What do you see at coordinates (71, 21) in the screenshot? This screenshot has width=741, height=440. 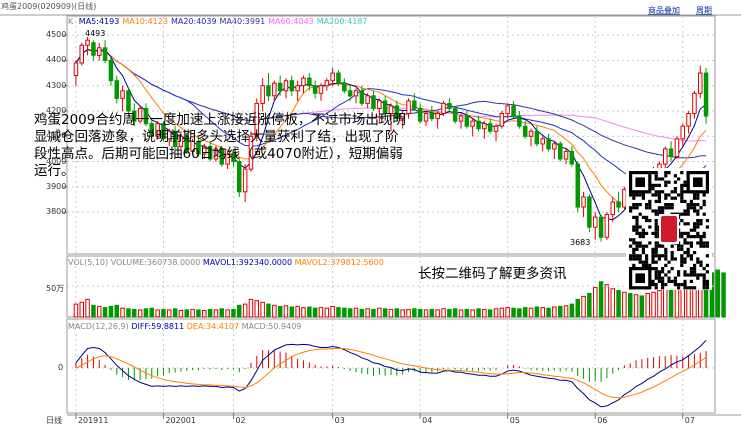 I see `k-label: K` at bounding box center [71, 21].